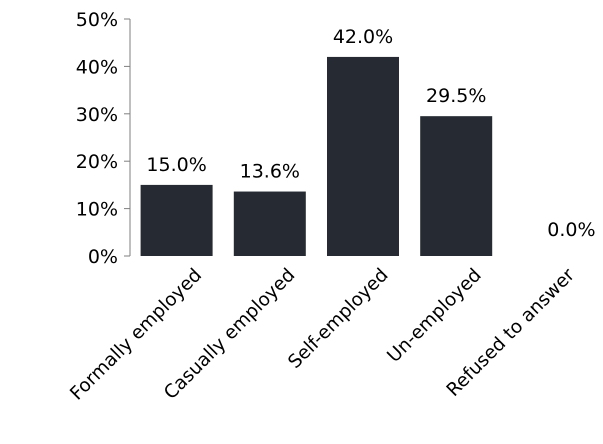 This screenshot has width=603, height=444. I want to click on y-tick-label: 50%, so click(97, 20).